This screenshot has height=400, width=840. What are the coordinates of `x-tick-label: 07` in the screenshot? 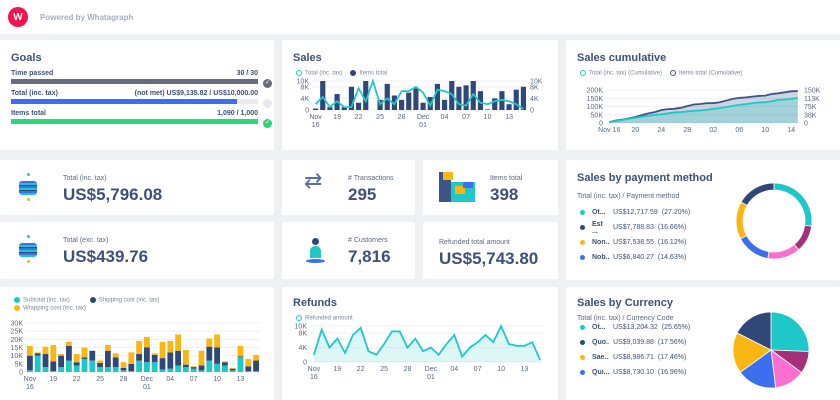 It's located at (466, 117).